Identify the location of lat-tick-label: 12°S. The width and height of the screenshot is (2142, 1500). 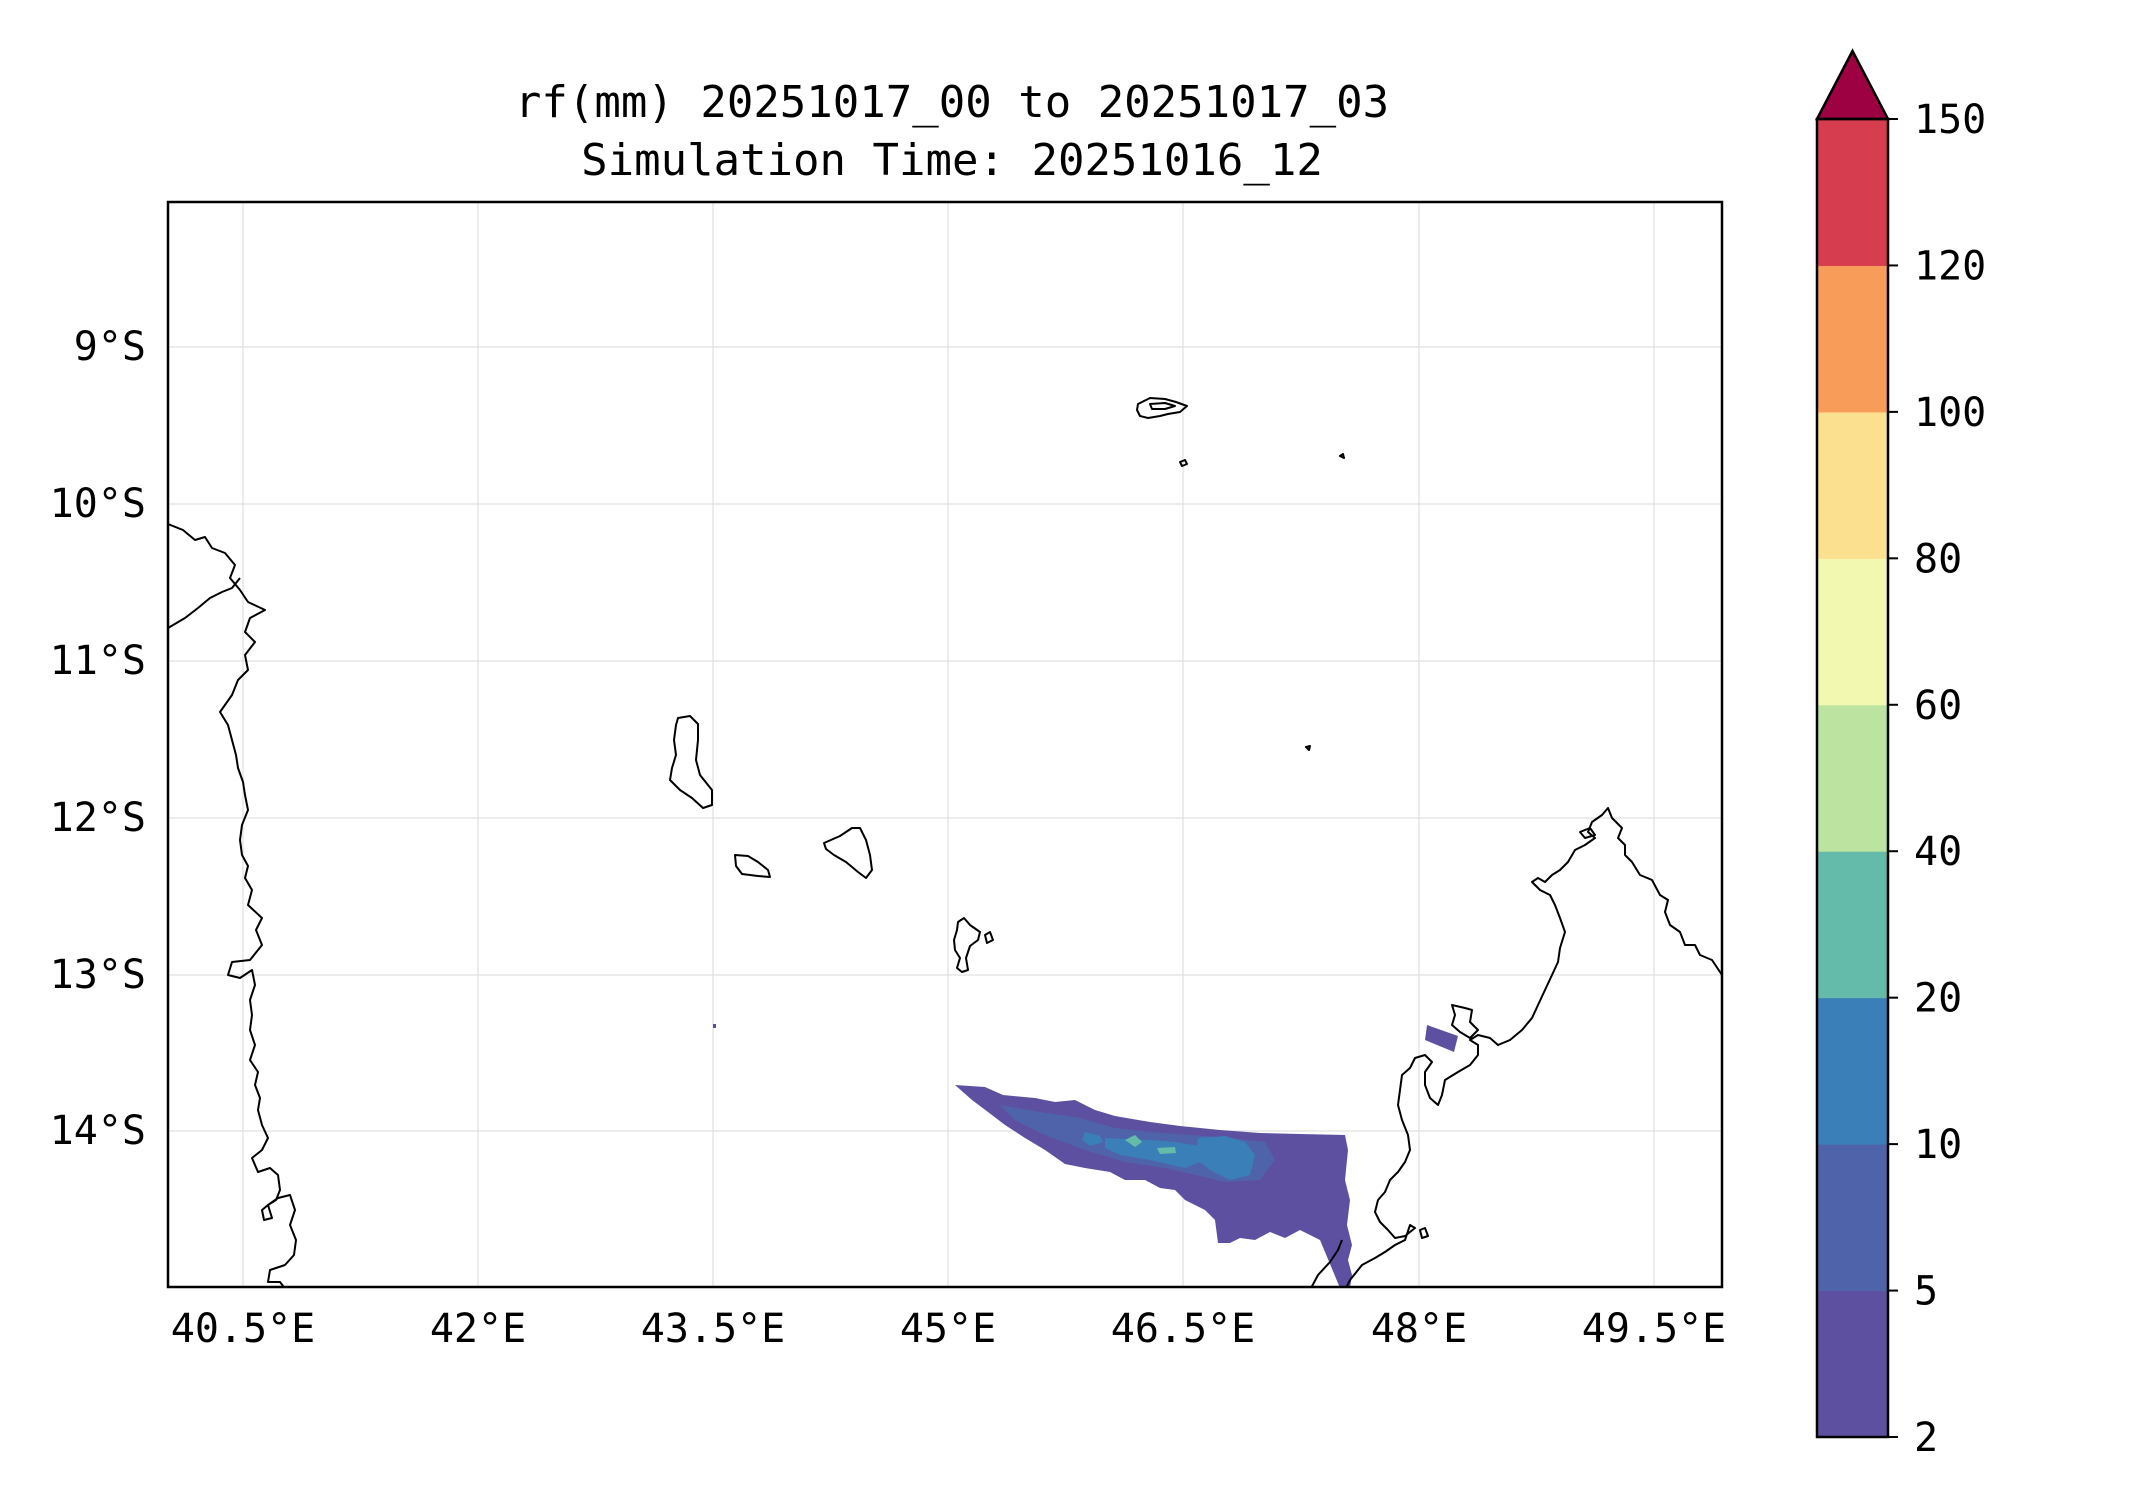
(98, 818).